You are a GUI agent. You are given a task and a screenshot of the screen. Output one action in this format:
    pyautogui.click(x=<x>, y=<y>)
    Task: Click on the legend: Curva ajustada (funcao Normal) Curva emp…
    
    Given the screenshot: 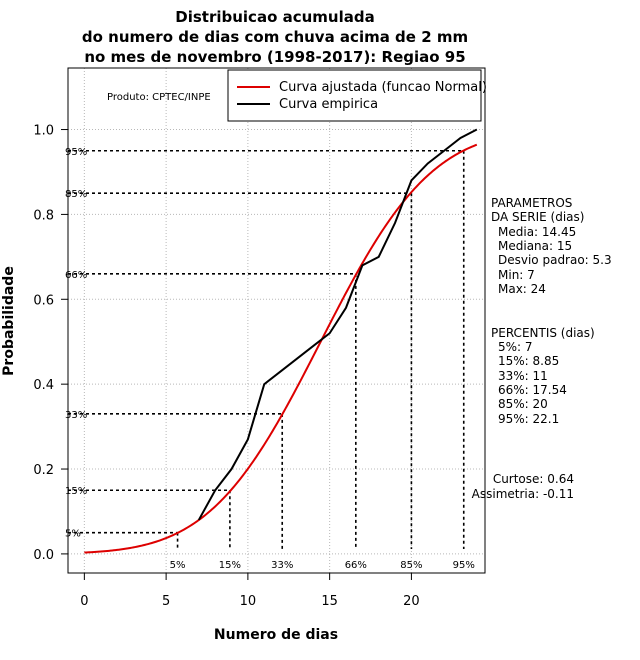 What is the action you would take?
    pyautogui.click(x=357, y=95)
    